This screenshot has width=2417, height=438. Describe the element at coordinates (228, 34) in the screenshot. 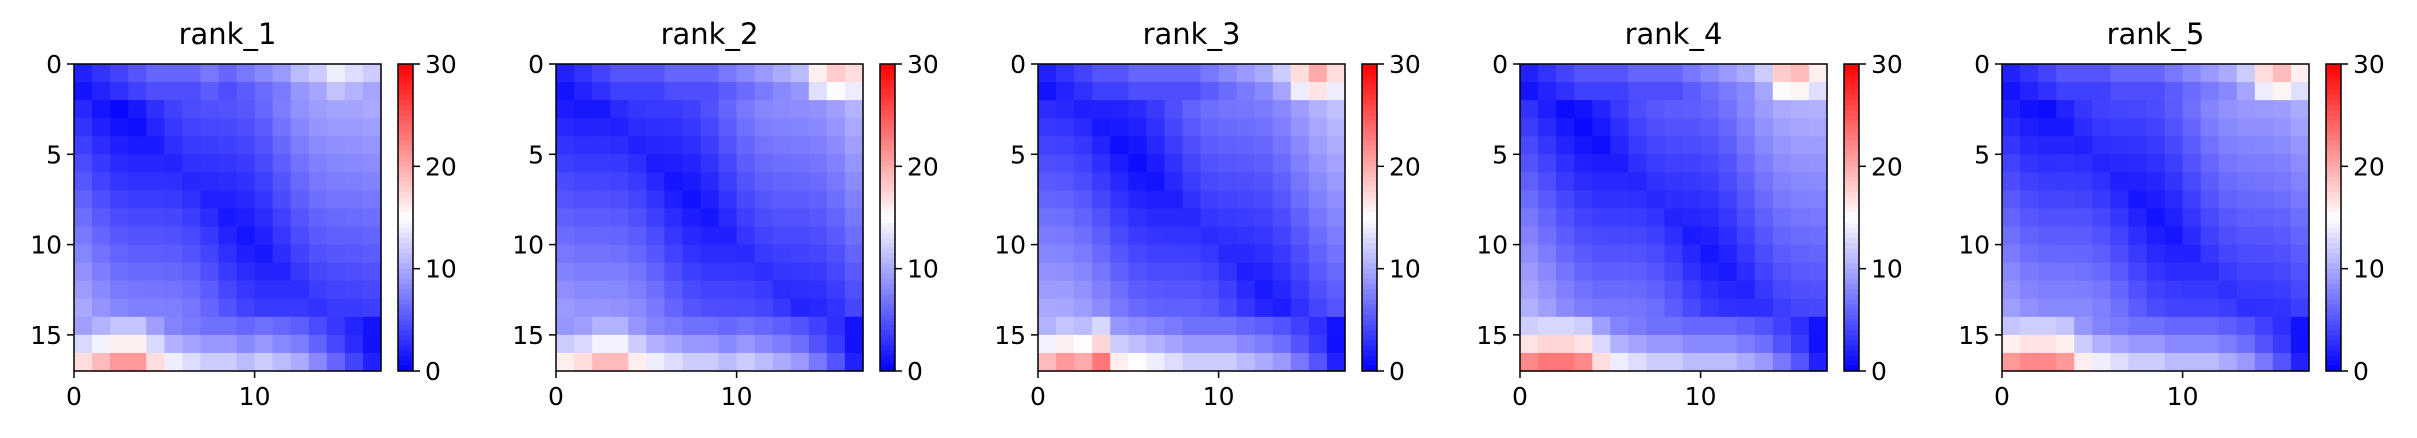

I see `panel-title: rank_1` at that location.